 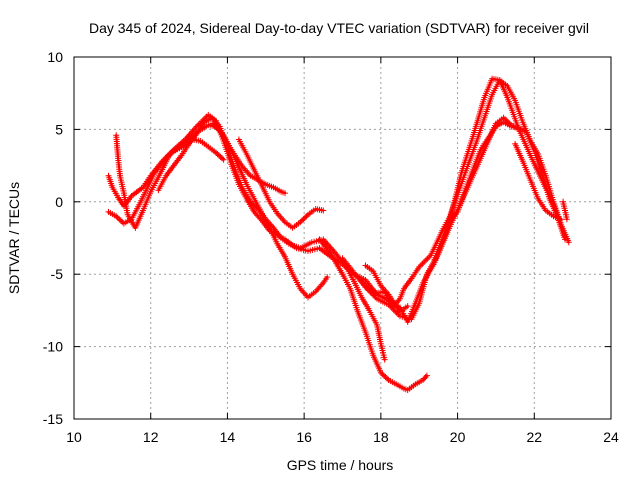 I want to click on y-tick-labels: -15 -10 -5 0 5 10, so click(x=53, y=238).